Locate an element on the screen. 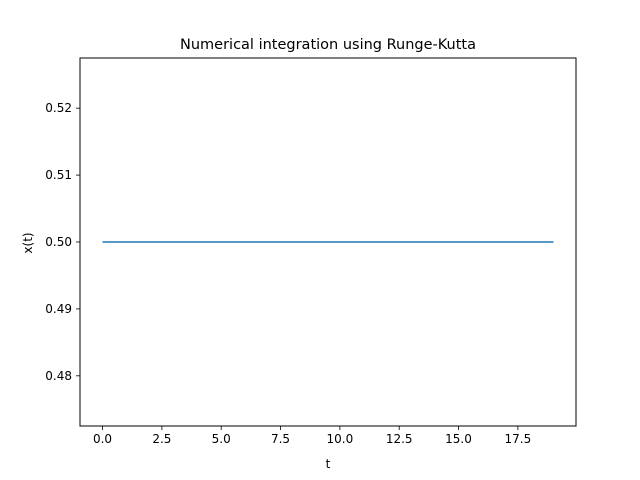 This screenshot has height=480, width=640. y-tick-label: 0.51 is located at coordinates (58, 175).